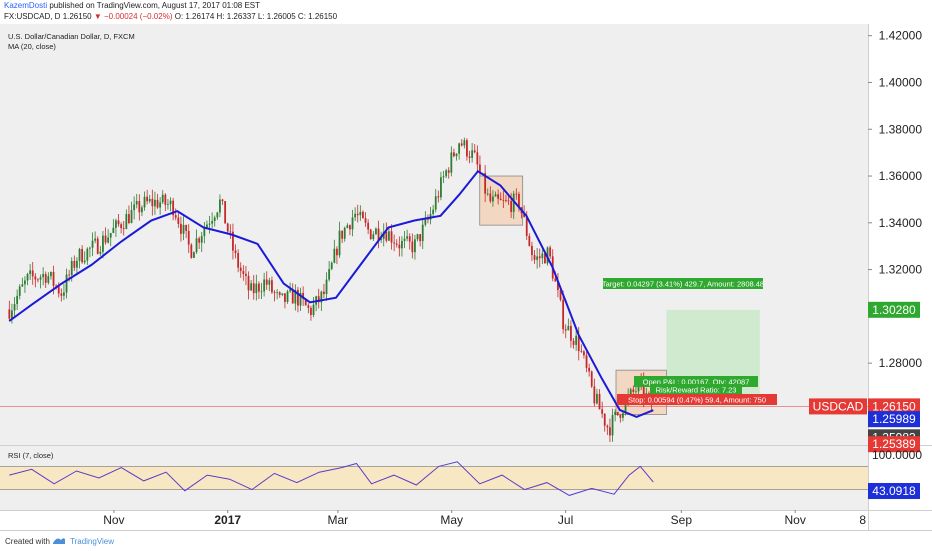 This screenshot has width=932, height=551. What do you see at coordinates (338, 520) in the screenshot?
I see `x-tick-label: Mar` at bounding box center [338, 520].